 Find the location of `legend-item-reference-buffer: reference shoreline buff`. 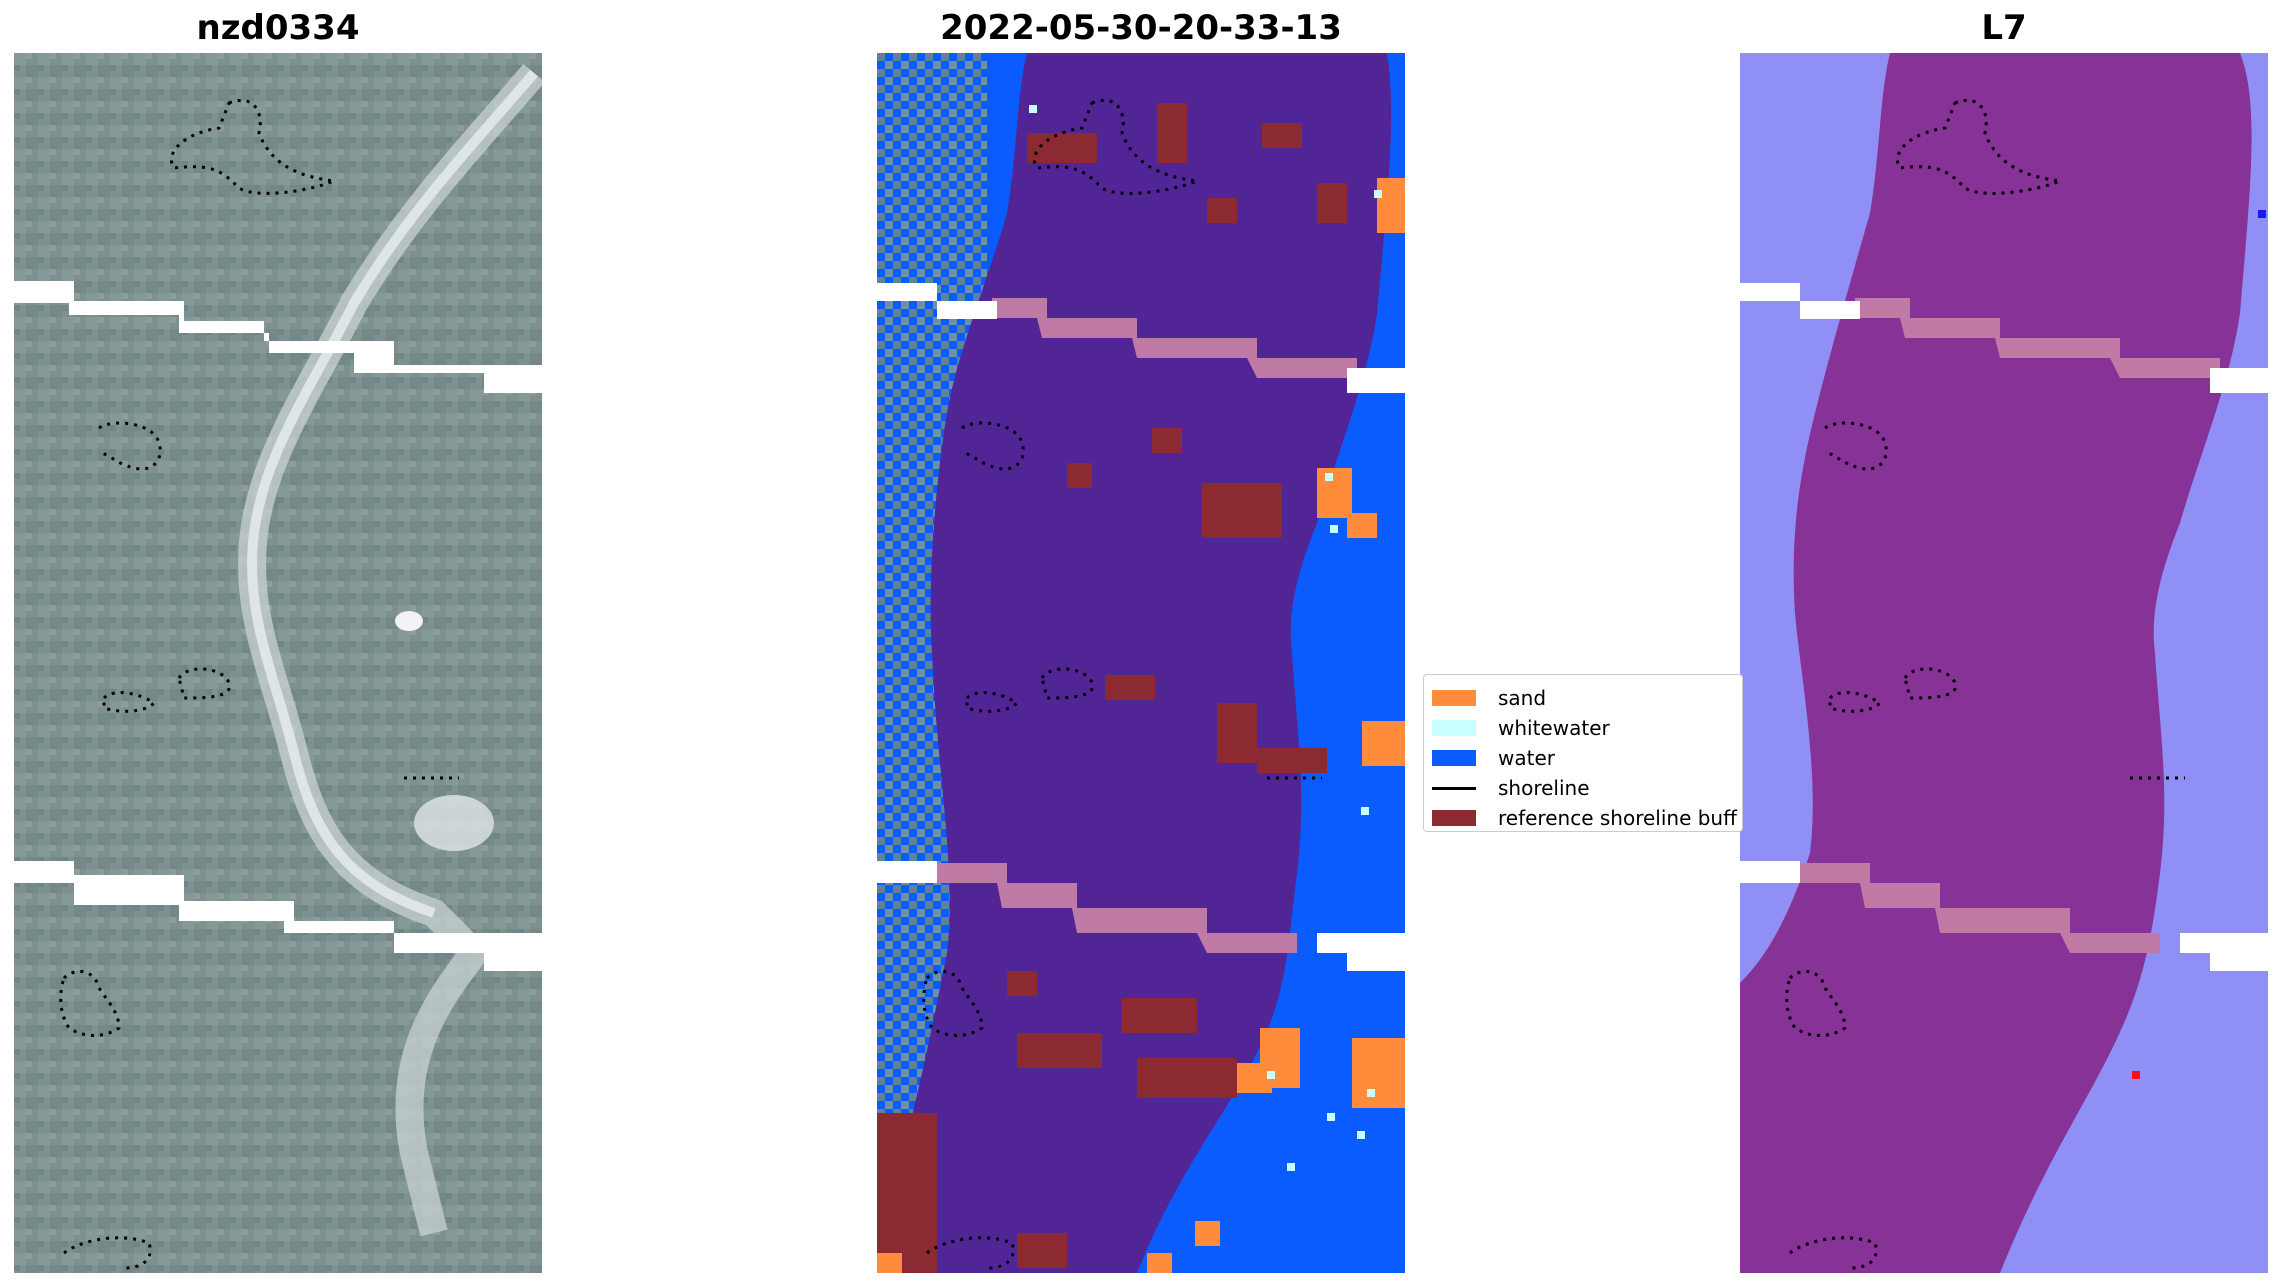

legend-item-reference-buffer: reference shoreline buff is located at coordinates (1584, 817).